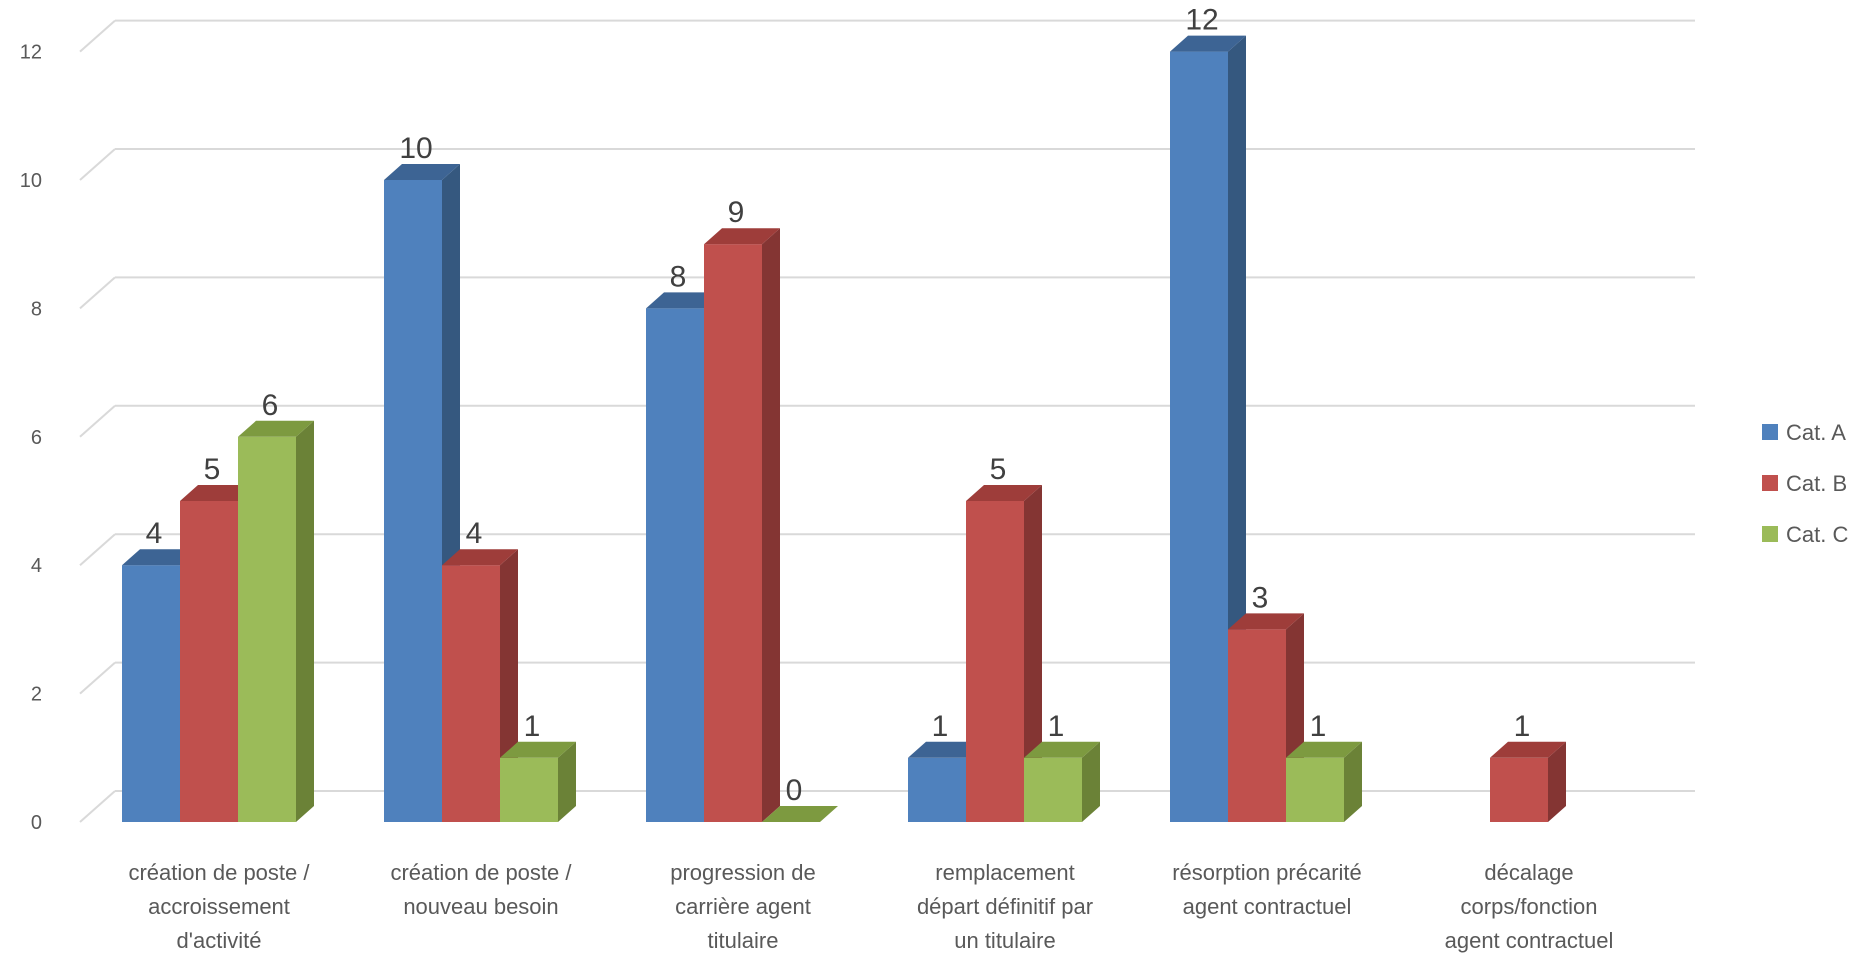  I want to click on x-tick-label: un titulaire, so click(1005, 940).